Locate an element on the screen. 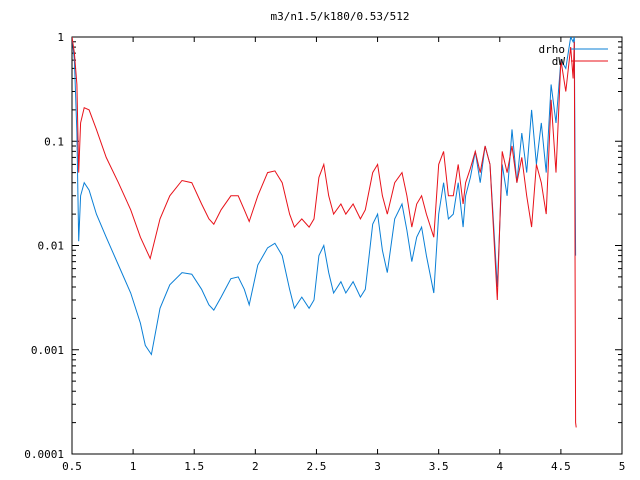  legend-label: dW is located at coordinates (559, 61).